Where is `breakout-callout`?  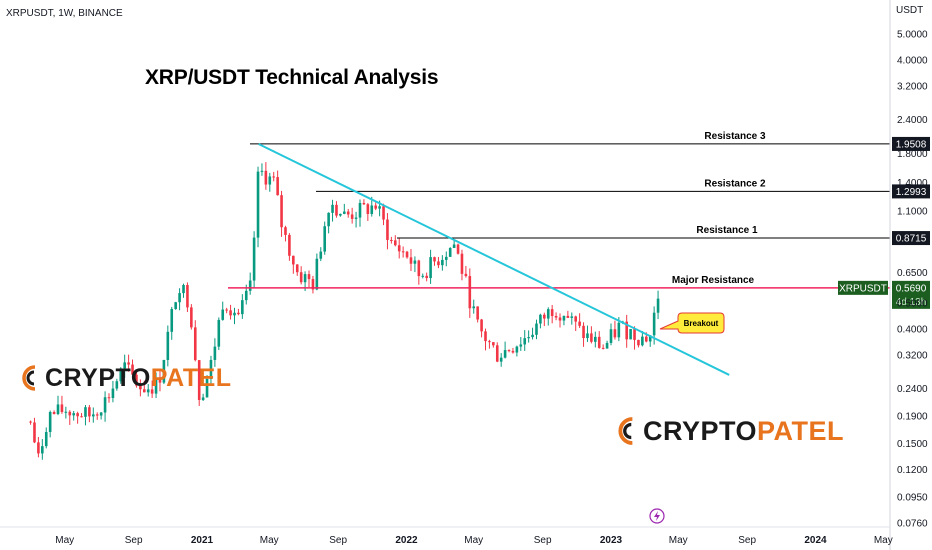 breakout-callout is located at coordinates (692, 323).